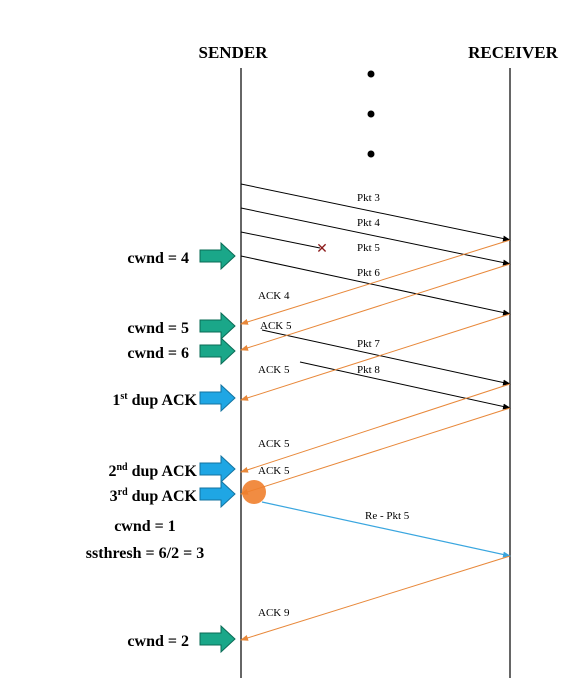 The height and width of the screenshot is (699, 584). What do you see at coordinates (276, 326) in the screenshot?
I see `ack-label-ack5-first: ACK 5` at bounding box center [276, 326].